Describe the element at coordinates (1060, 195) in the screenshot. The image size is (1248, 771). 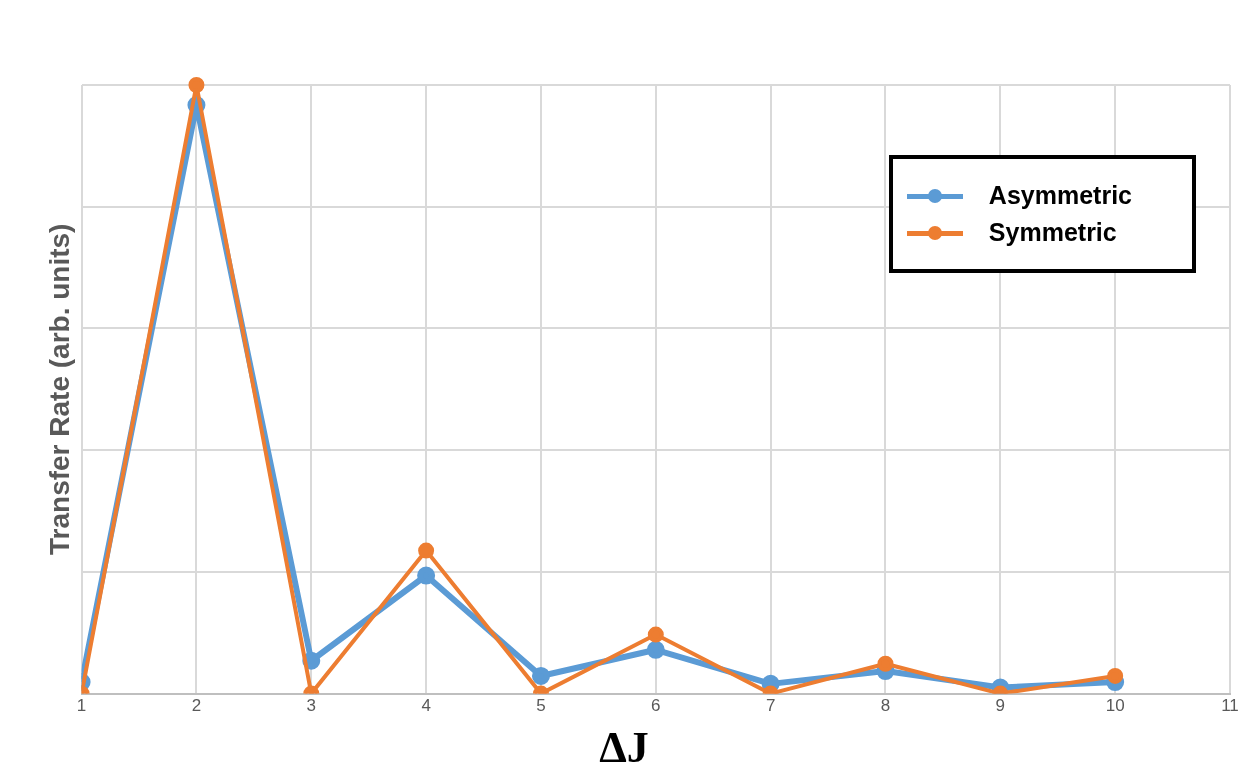
I see `legend-label: Asymmetric` at that location.